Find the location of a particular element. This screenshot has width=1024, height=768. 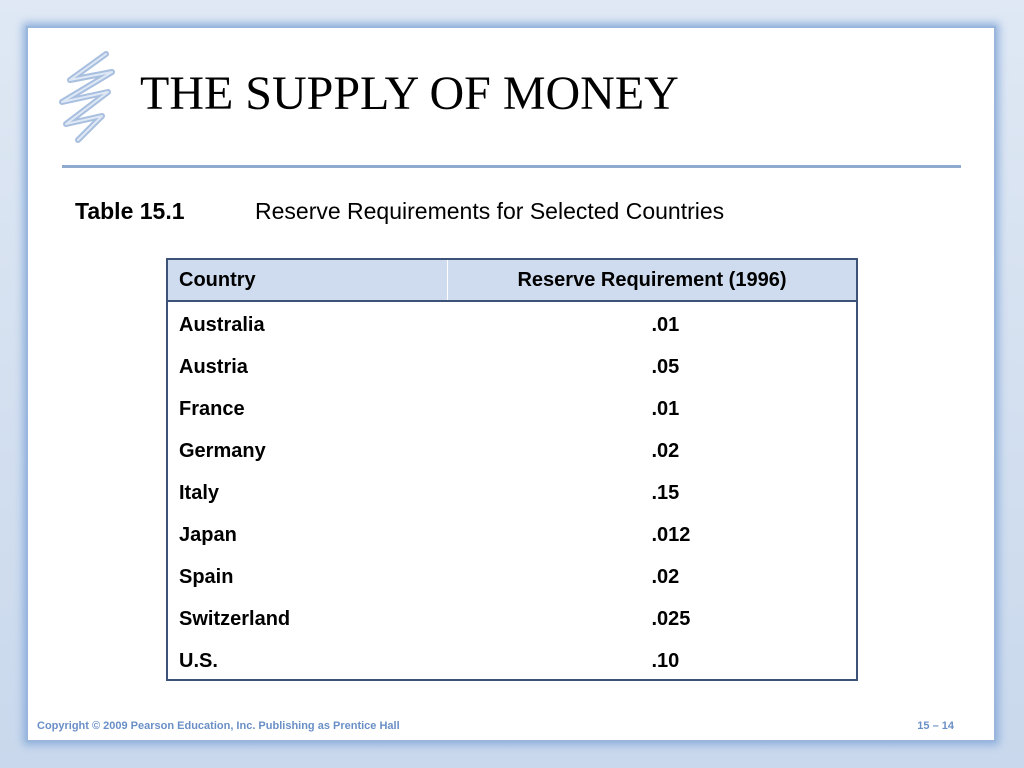

table-row: Italy .15 is located at coordinates (512, 493).